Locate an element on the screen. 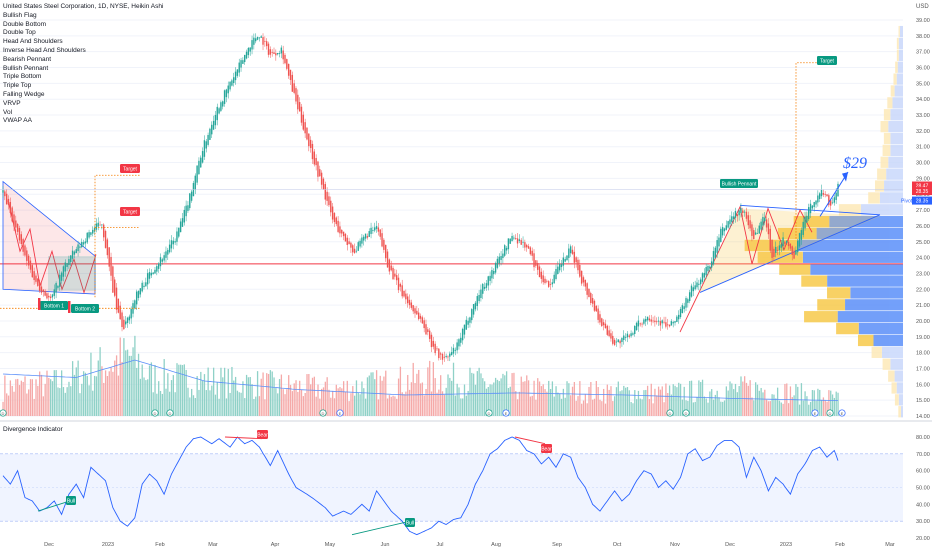 This screenshot has height=550, width=932. legend-item: Bearish Pennant is located at coordinates (27, 59).